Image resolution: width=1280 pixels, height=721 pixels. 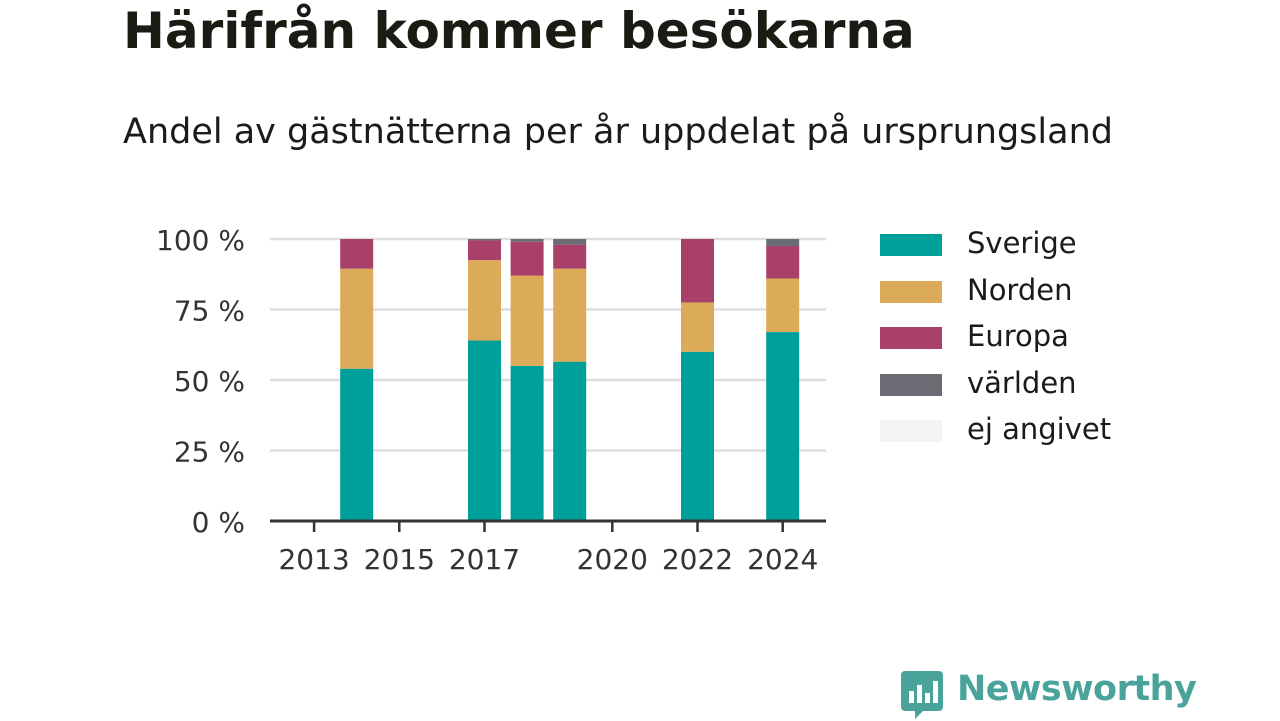 What do you see at coordinates (1020, 289) in the screenshot?
I see `legend-label: Norden` at bounding box center [1020, 289].